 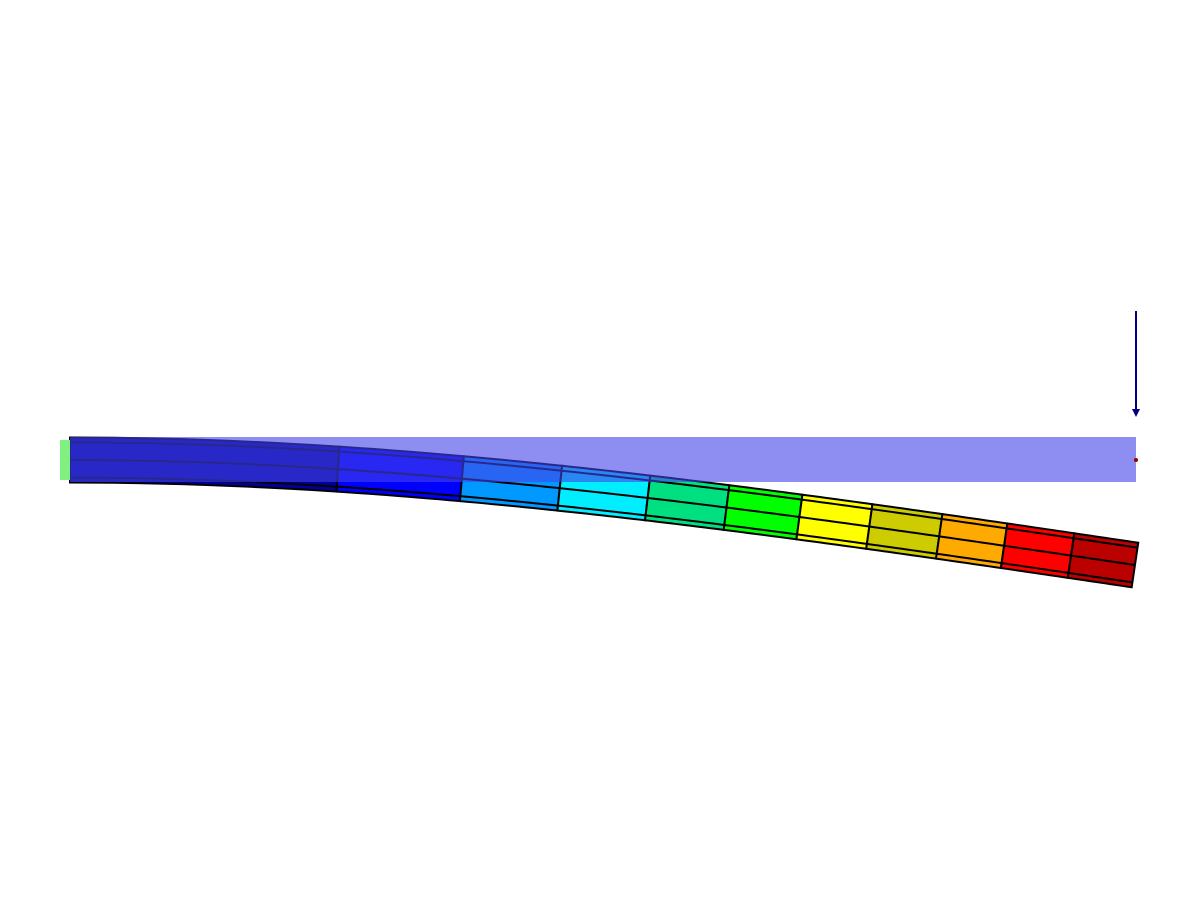 I want to click on undeformed-beam, so click(x=603, y=459).